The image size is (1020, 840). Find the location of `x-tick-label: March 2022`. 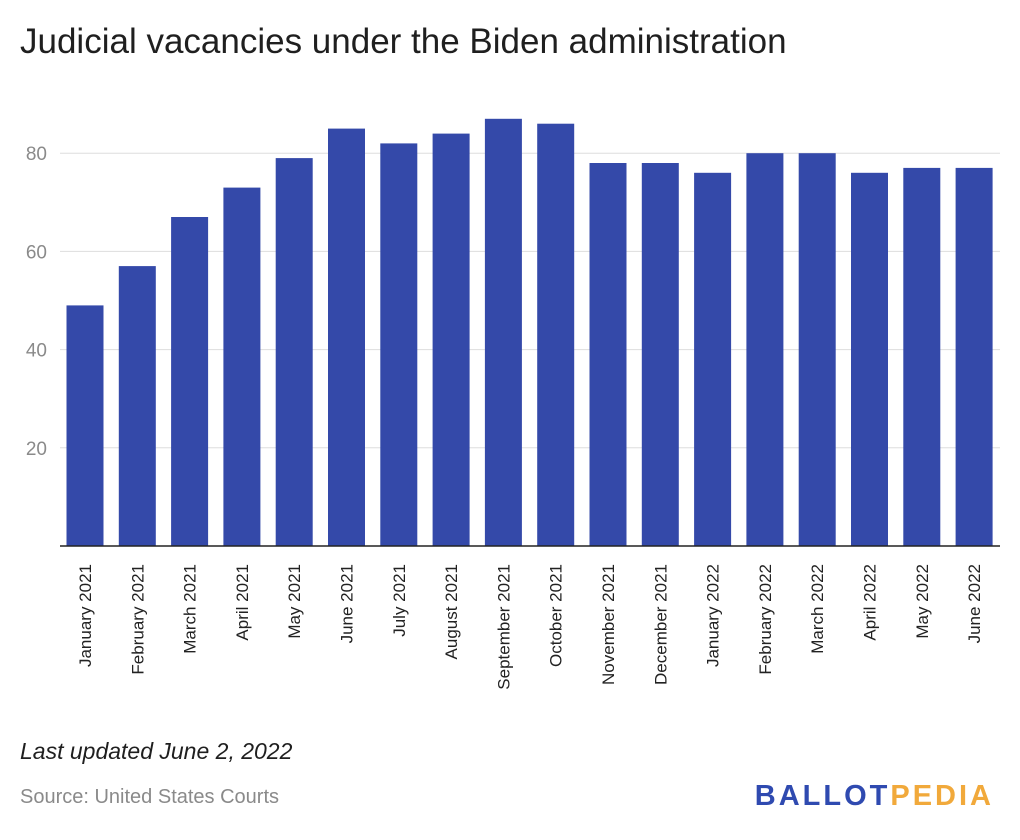

x-tick-label: March 2022 is located at coordinates (817, 609).